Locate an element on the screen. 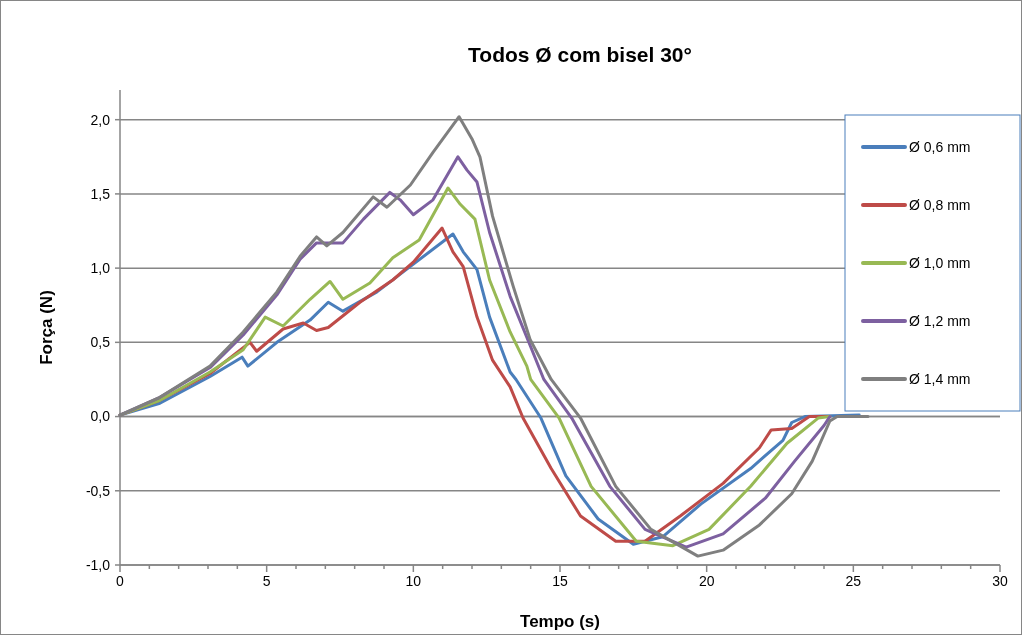 This screenshot has width=1022, height=635. x-axis-title: Tempo (s) is located at coordinates (560, 621).